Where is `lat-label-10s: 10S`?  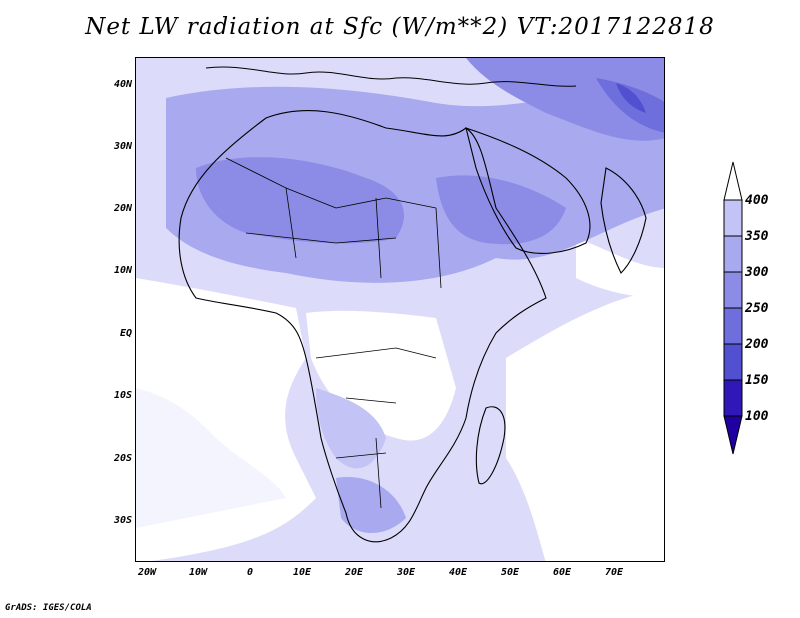 lat-label-10s: 10S is located at coordinates (122, 395).